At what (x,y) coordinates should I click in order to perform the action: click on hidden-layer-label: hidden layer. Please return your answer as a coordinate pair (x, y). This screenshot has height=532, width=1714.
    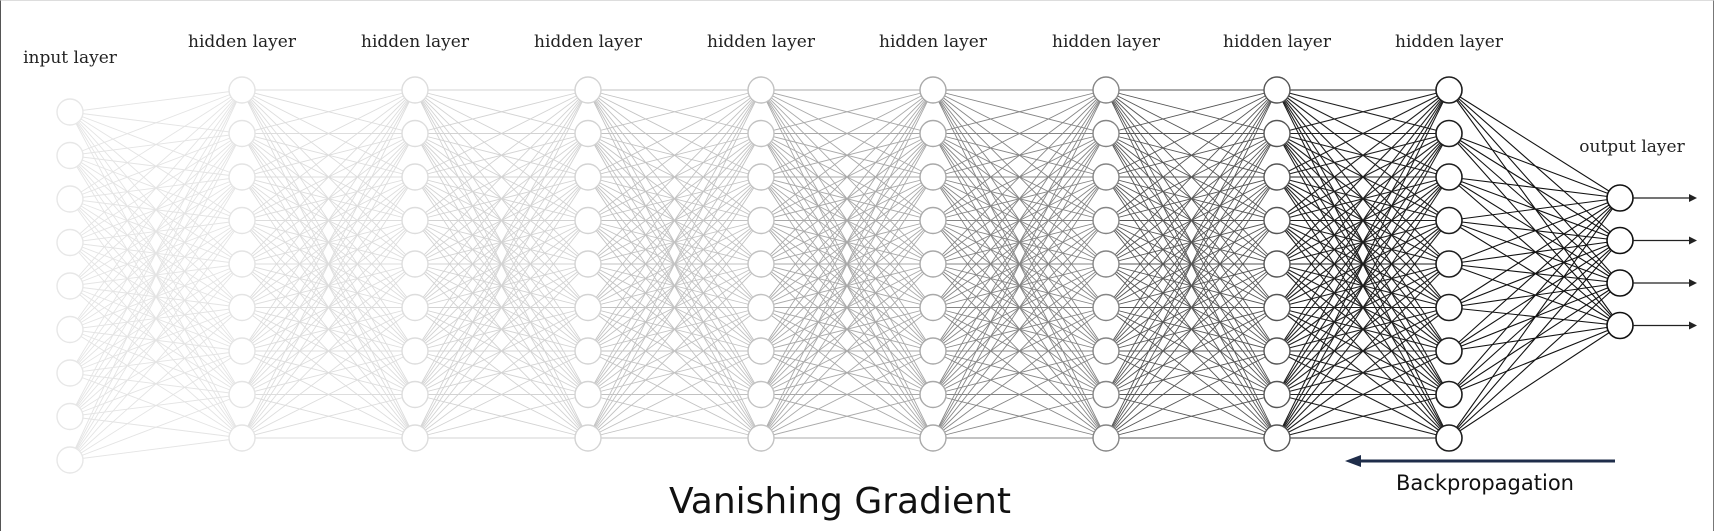
    Looking at the image, I should click on (1449, 42).